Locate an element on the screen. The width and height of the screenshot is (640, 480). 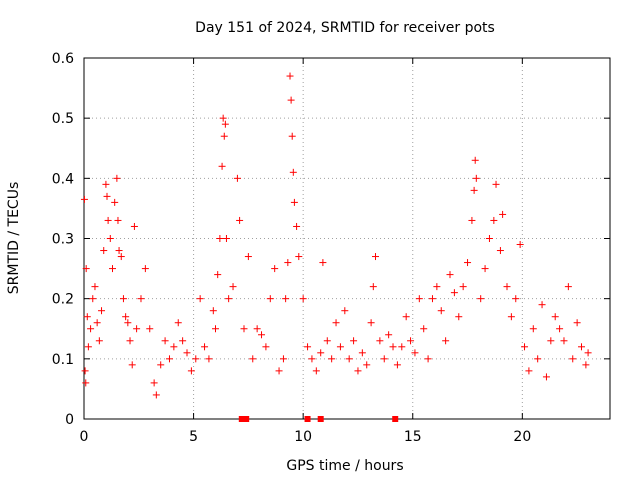
x-tick-label: 10 is located at coordinates (303, 437).